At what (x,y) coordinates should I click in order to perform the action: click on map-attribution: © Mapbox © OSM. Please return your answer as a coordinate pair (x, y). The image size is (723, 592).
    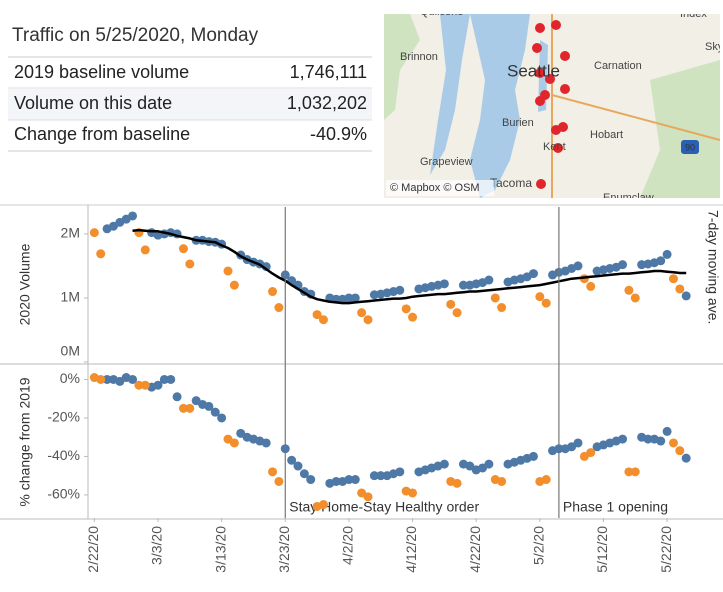
    Looking at the image, I should click on (435, 188).